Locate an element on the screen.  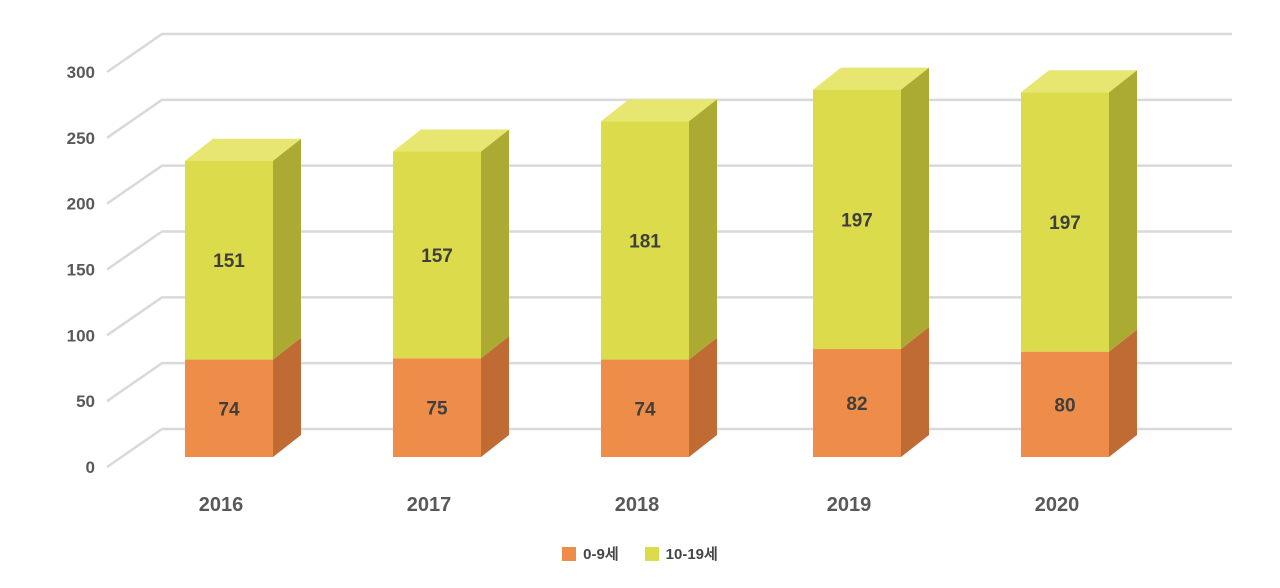
chart-legend: 0-9세 10-19세 is located at coordinates (640, 553).